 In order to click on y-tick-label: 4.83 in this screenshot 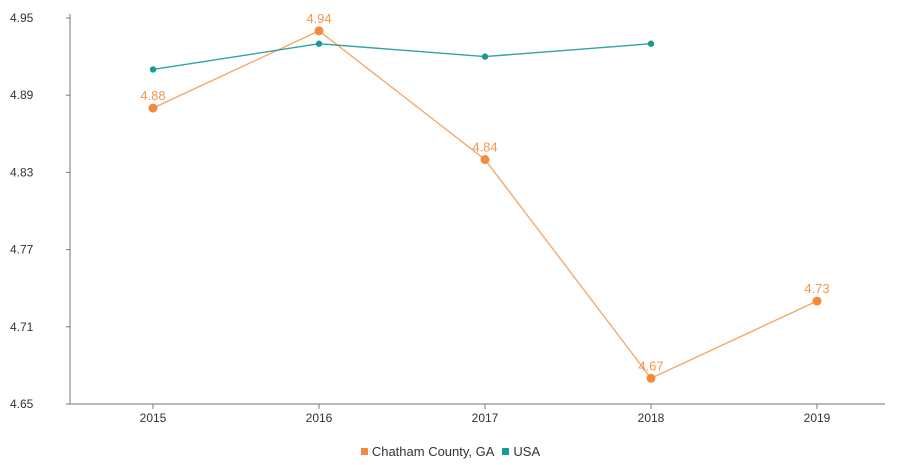, I will do `click(22, 172)`.